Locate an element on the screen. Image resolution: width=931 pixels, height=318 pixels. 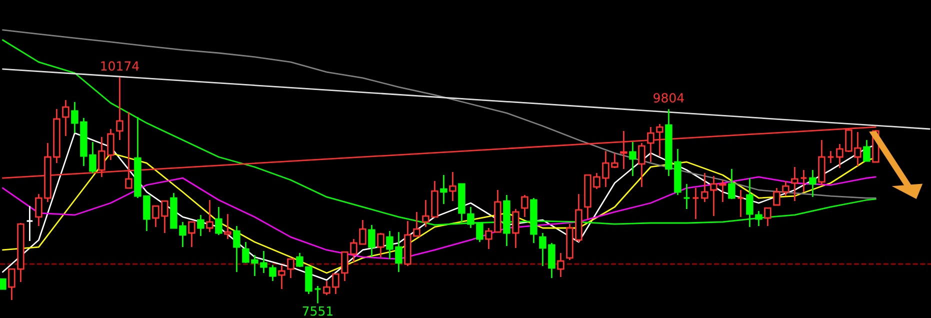
annotation: 7551 is located at coordinates (317, 311).